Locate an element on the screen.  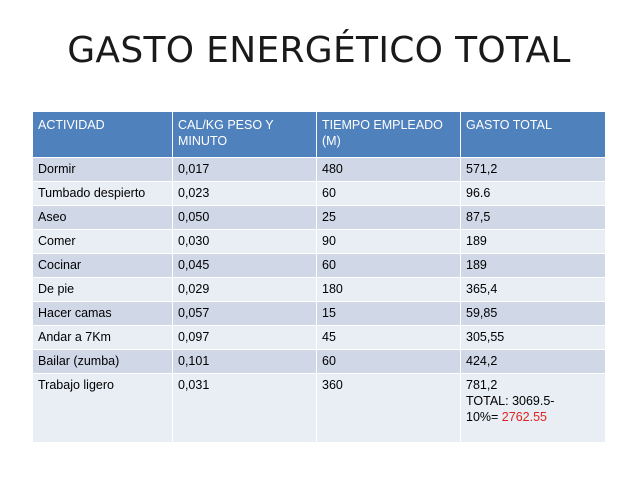
cell-gasto-total-summary: 781,2 TOTAL: 3069.5- 10%= 2762.55 is located at coordinates (533, 408).